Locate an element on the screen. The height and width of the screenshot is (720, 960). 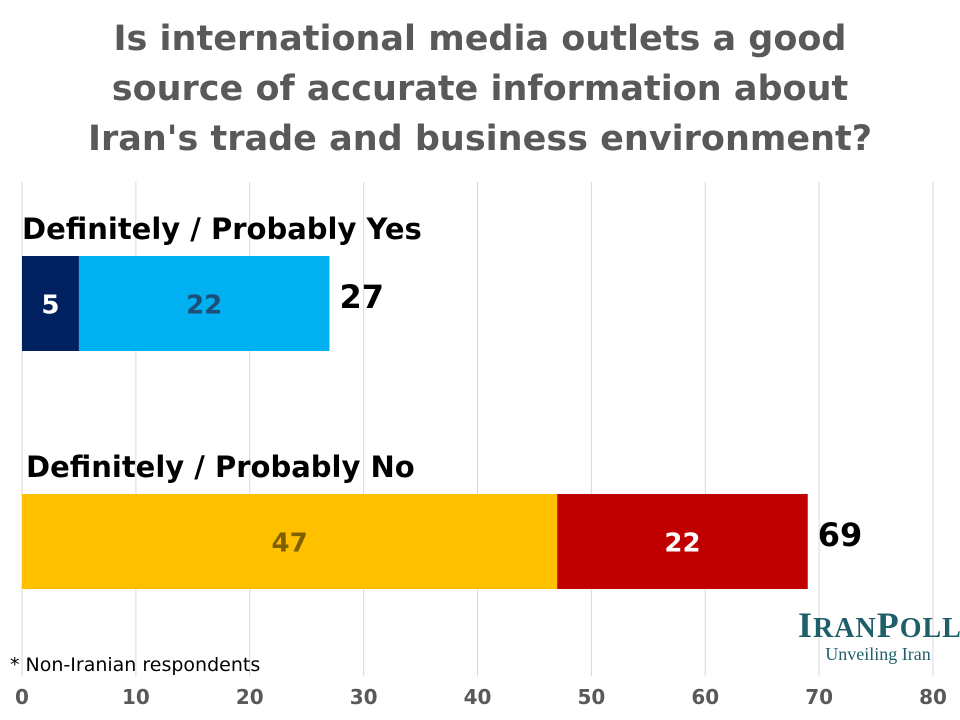
total-label-yes: 27 is located at coordinates (361, 296).